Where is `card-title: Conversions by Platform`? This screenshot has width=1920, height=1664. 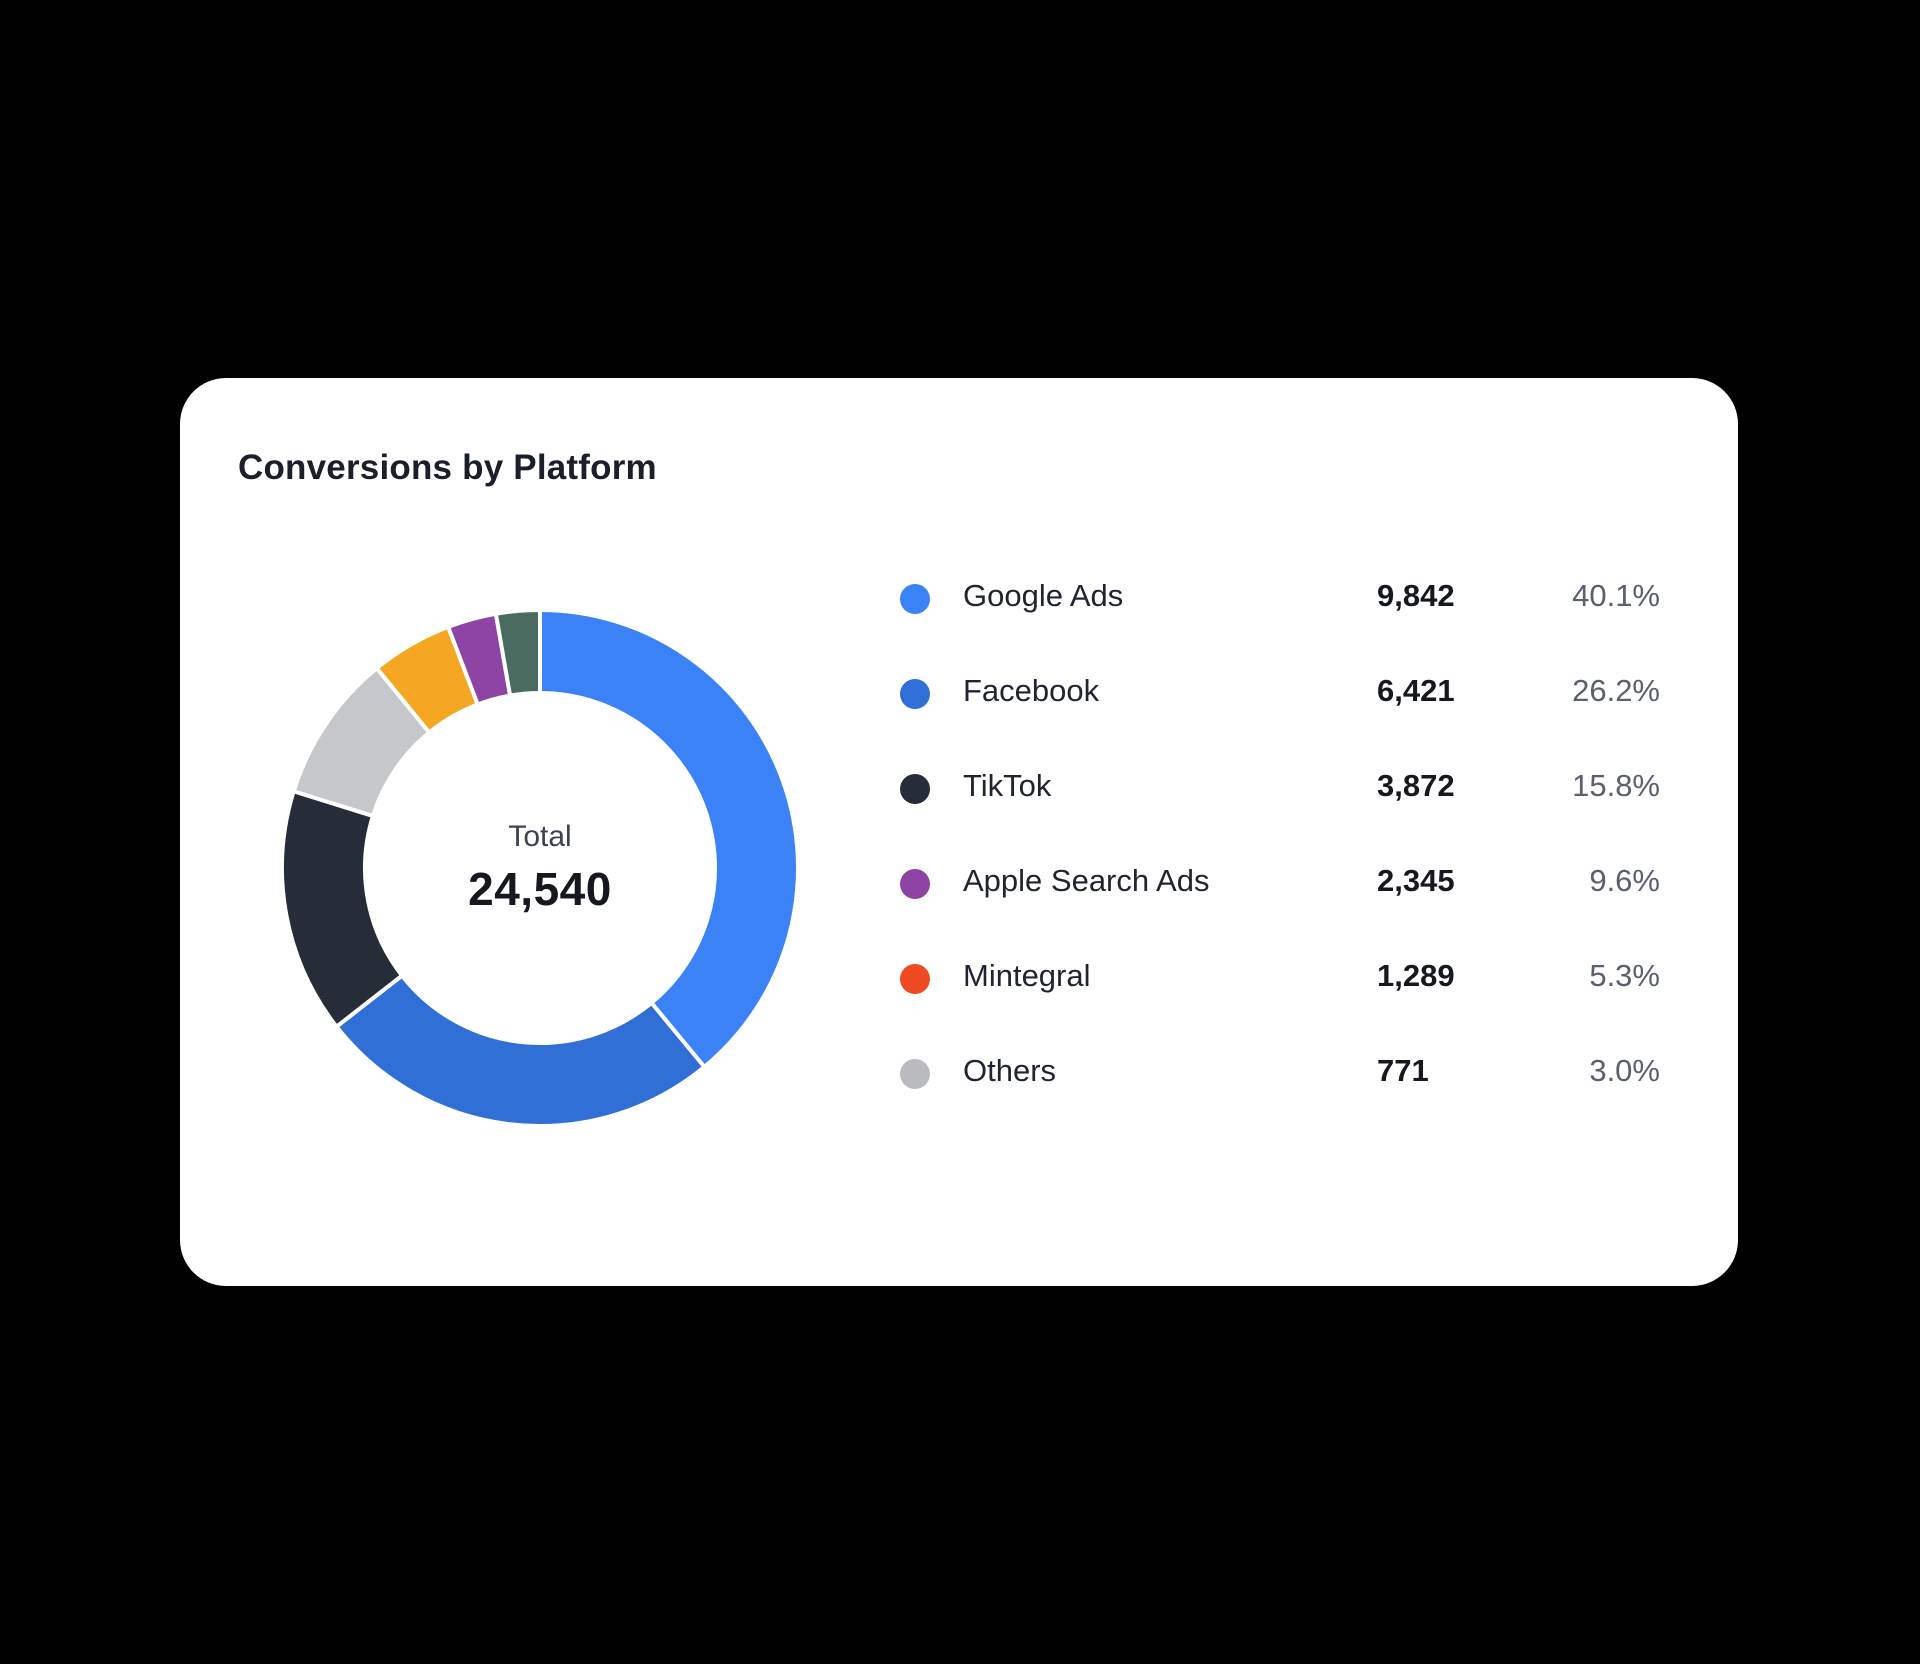 card-title: Conversions by Platform is located at coordinates (447, 467).